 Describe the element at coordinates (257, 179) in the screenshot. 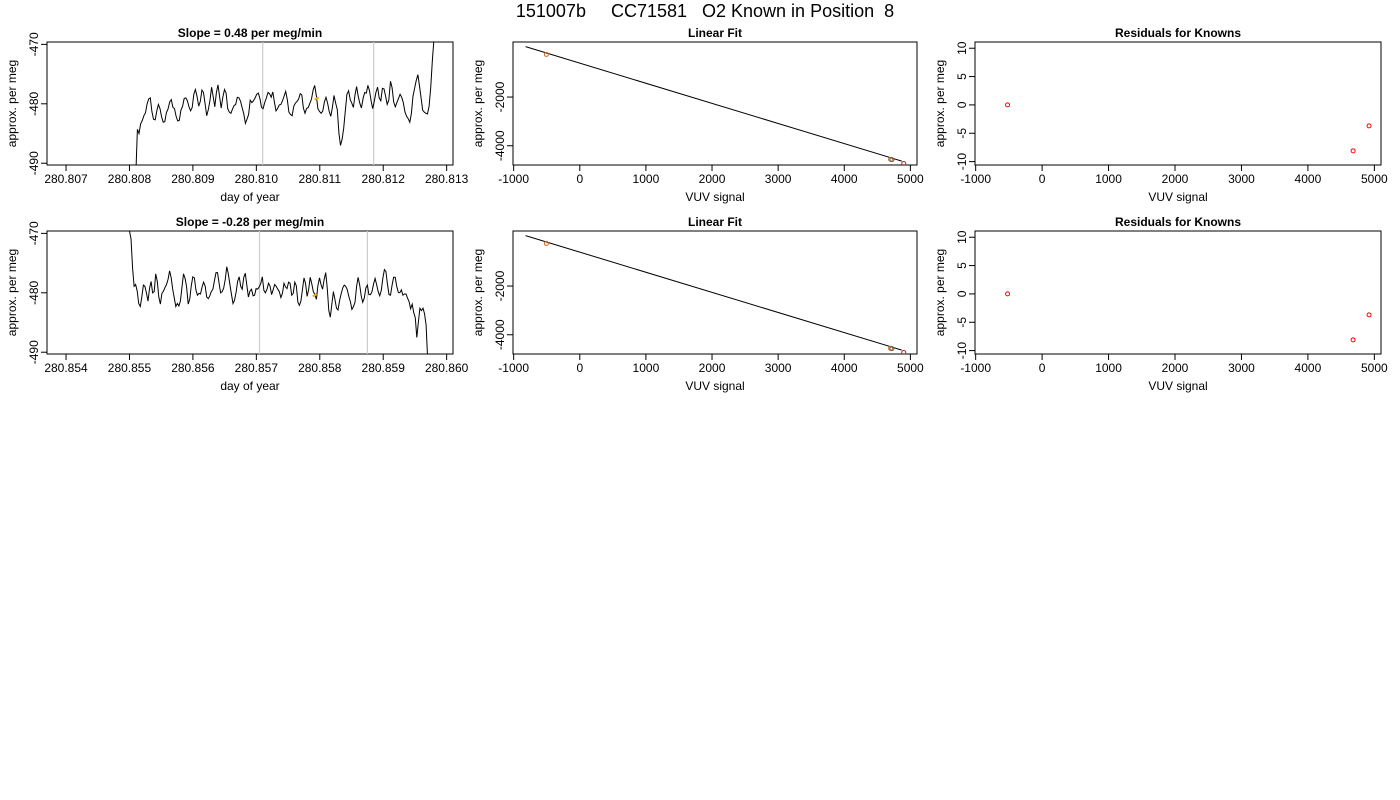

I see `x-tick-label: 280.810` at that location.